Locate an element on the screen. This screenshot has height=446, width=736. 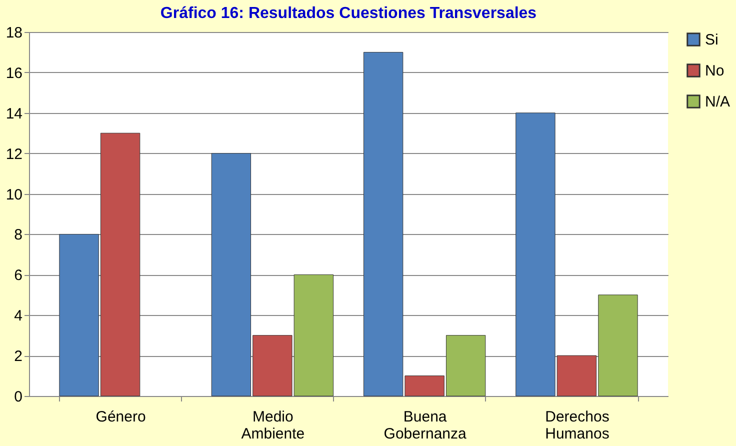
chart-title: Gráfico 16: Resultados Cuestiones Transversales is located at coordinates (348, 13).